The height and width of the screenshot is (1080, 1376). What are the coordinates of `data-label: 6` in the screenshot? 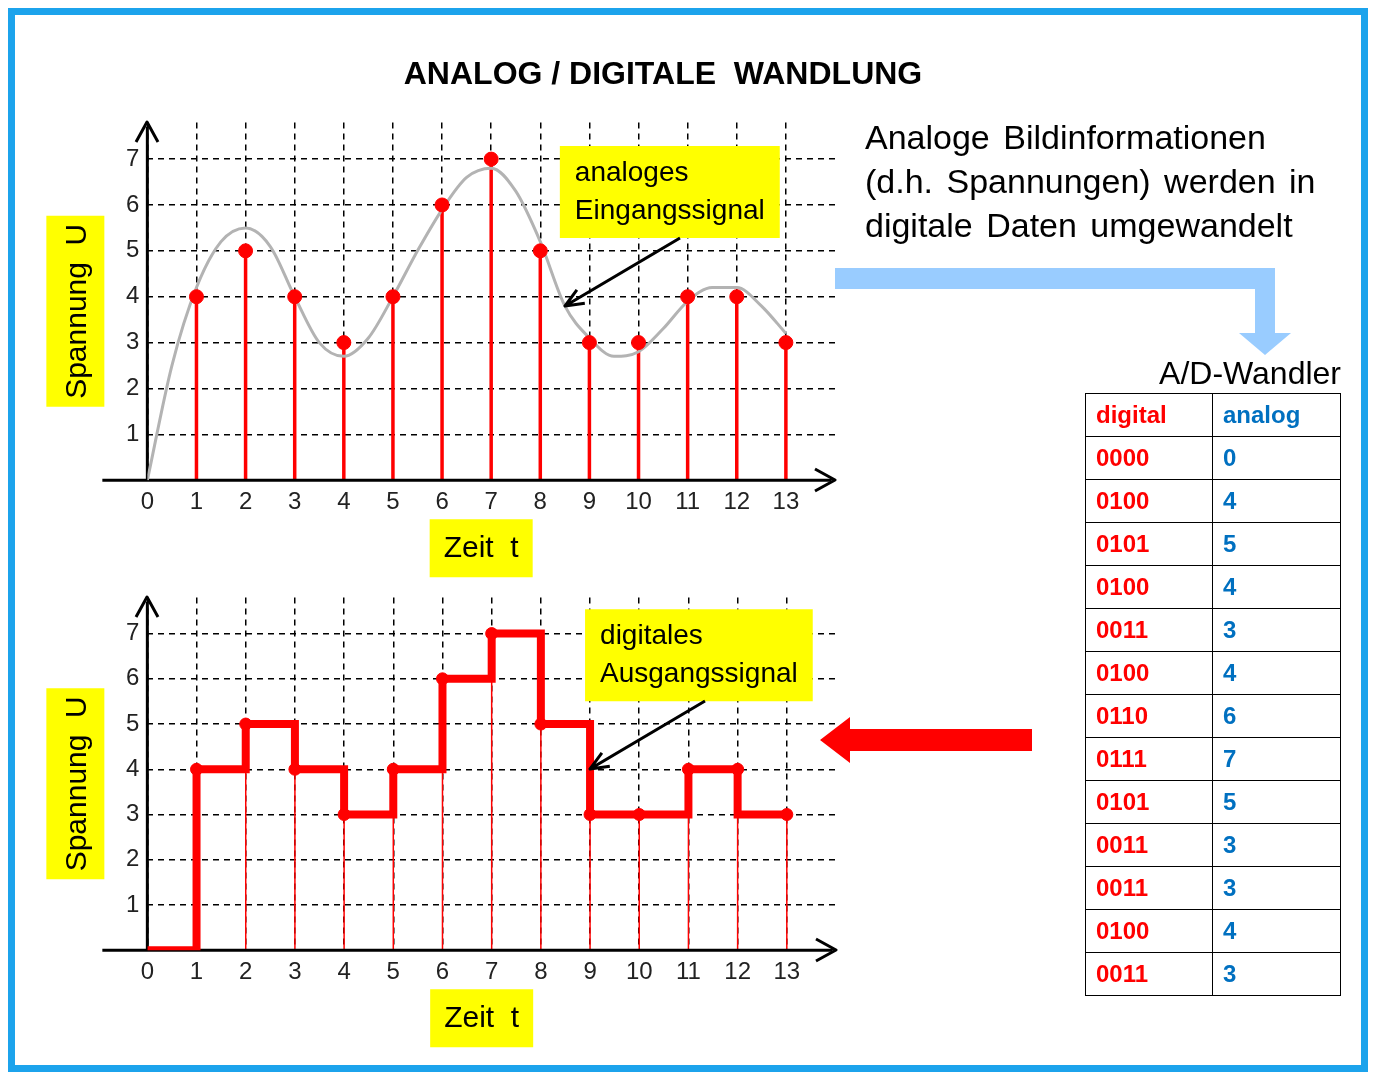 It's located at (1276, 716).